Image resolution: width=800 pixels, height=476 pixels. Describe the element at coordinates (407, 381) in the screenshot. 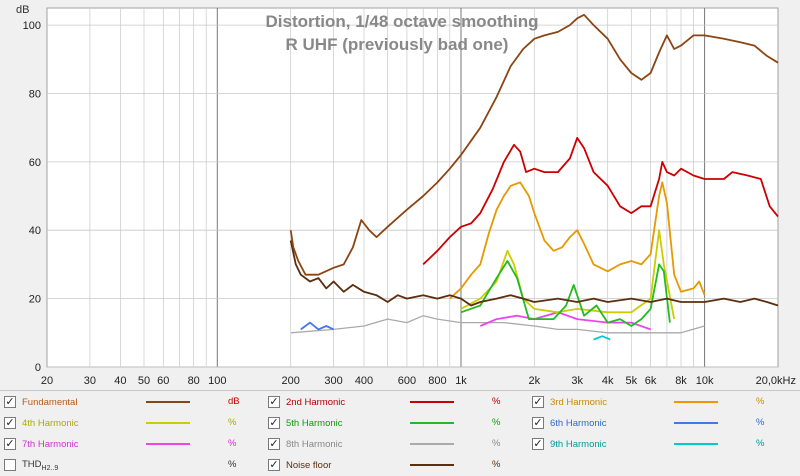

I see `x-tick-label: 600` at that location.